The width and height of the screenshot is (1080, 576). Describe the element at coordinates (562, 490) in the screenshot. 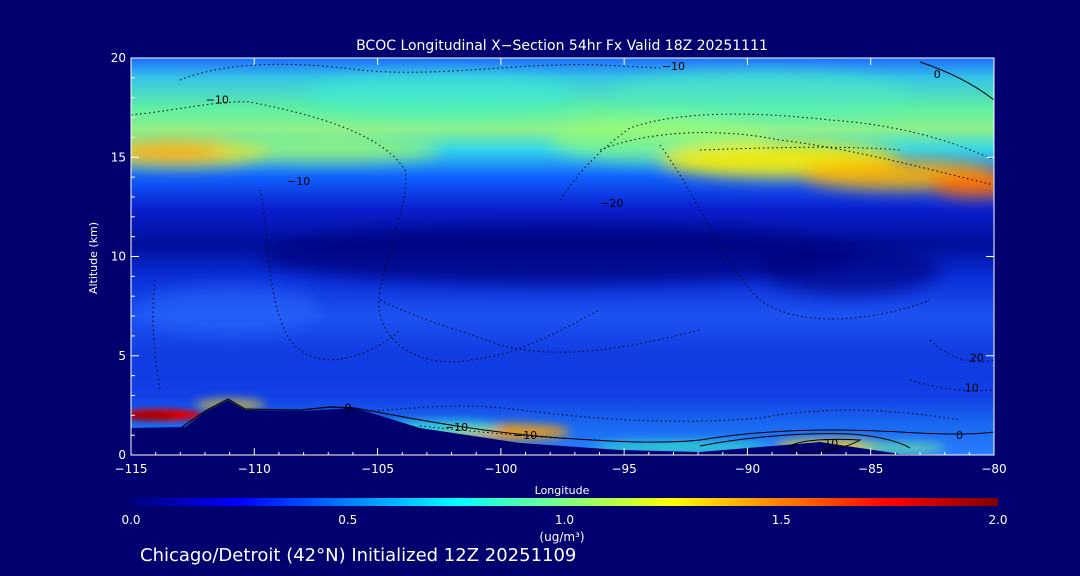

I see `x-axis-label: Longitude` at that location.